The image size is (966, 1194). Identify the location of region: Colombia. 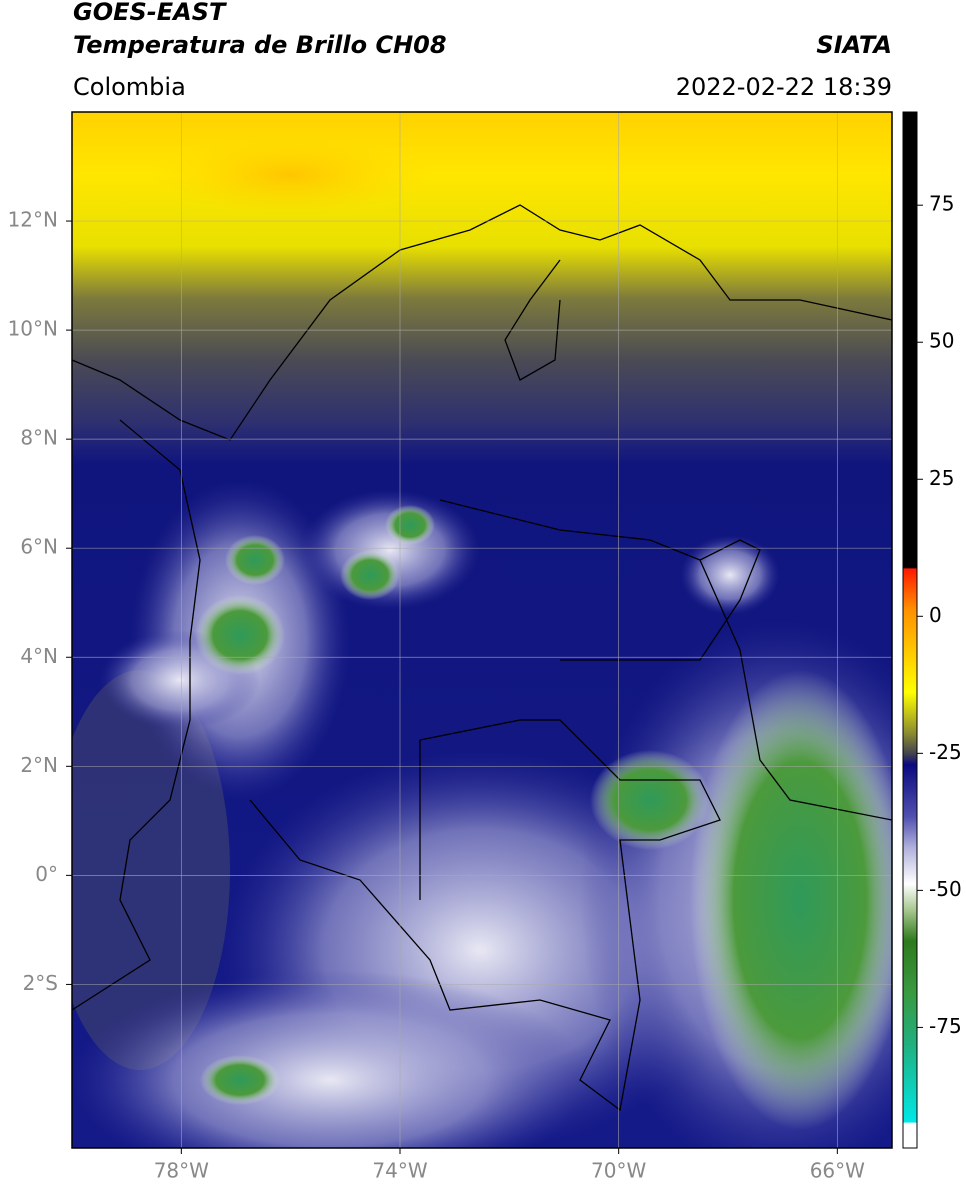
(129, 87).